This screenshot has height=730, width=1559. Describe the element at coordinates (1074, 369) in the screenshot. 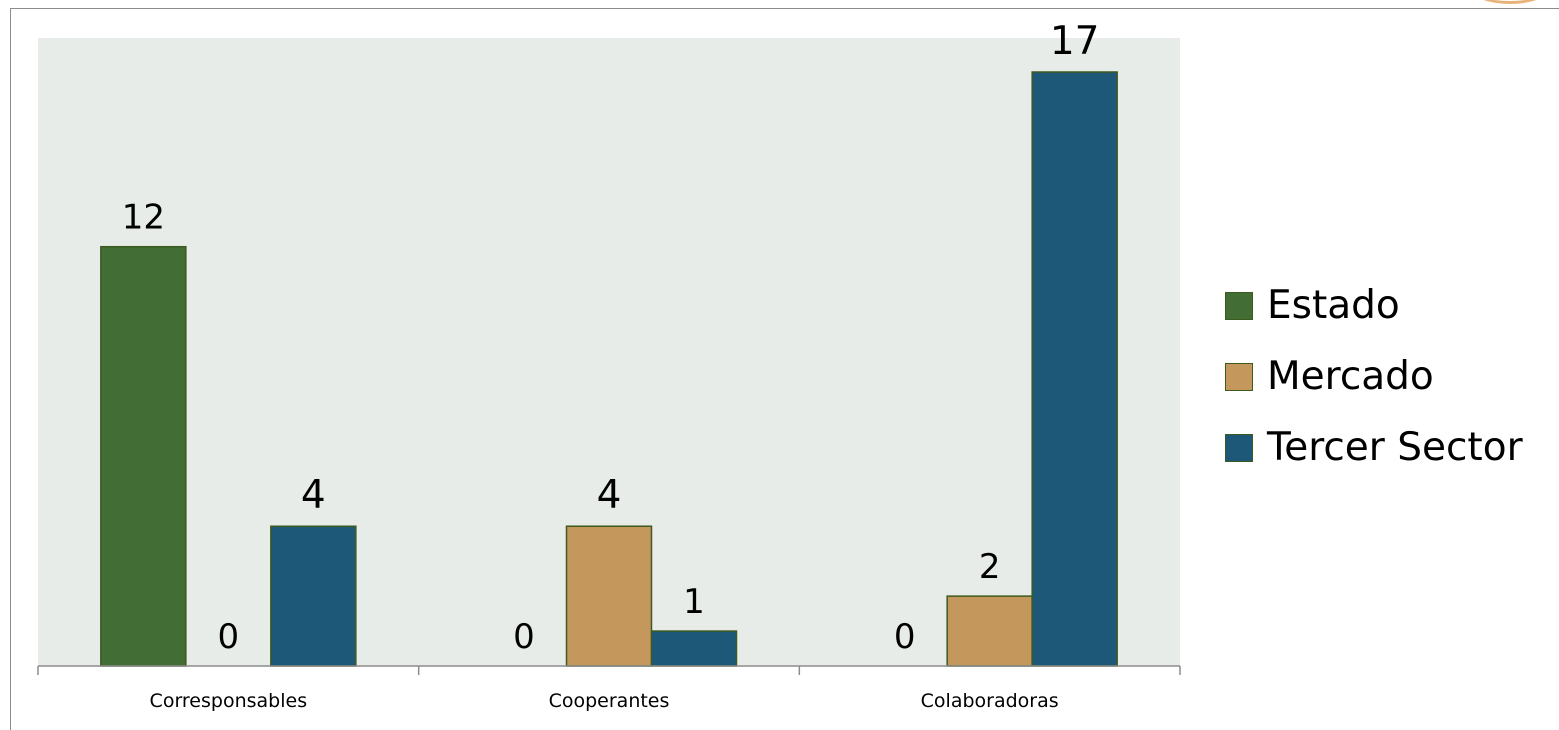

I see `bar-tercer-sector-colaboradoras` at that location.